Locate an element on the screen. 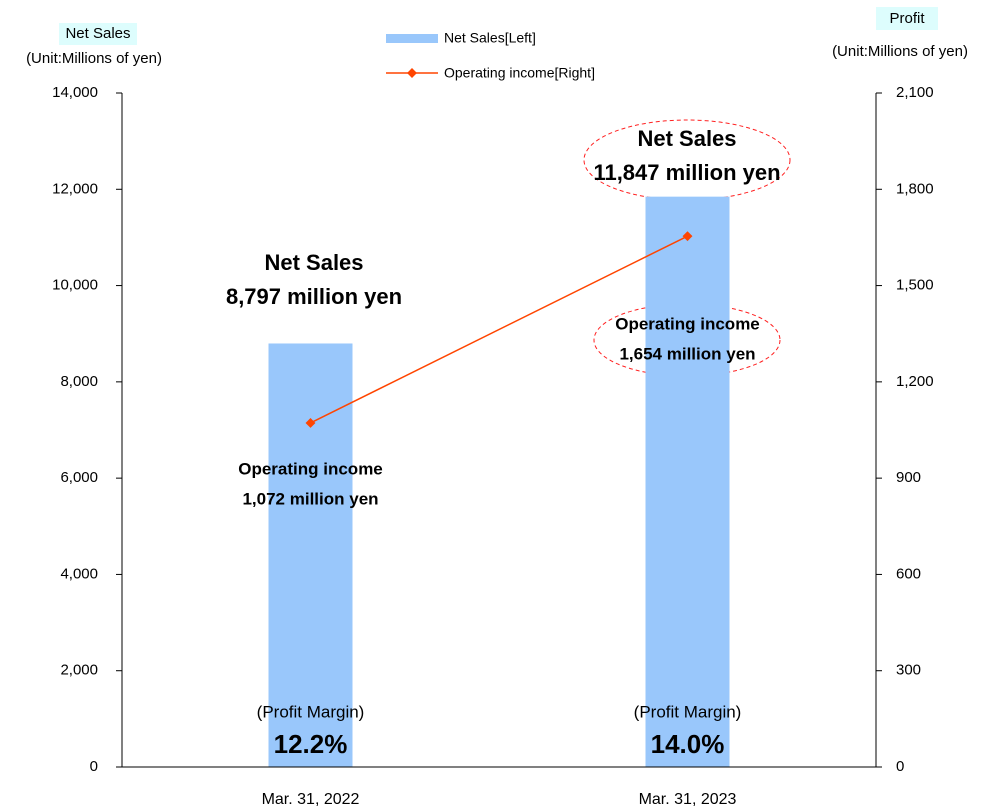  y2-tick-label: 1,200 is located at coordinates (915, 381).